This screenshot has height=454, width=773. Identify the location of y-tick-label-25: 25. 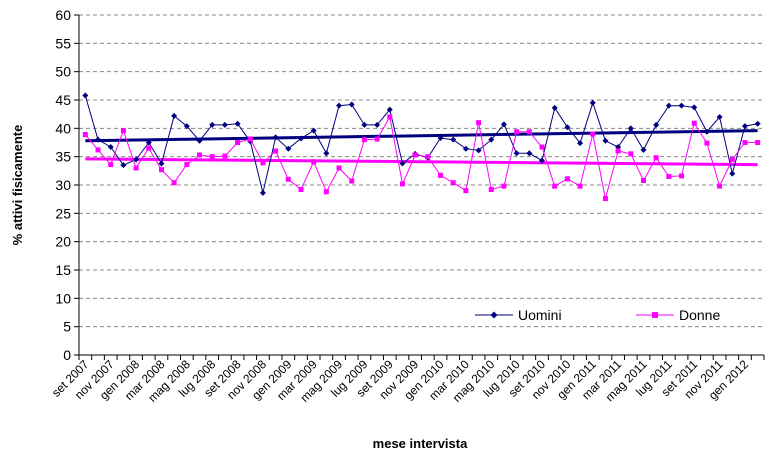
(63, 213).